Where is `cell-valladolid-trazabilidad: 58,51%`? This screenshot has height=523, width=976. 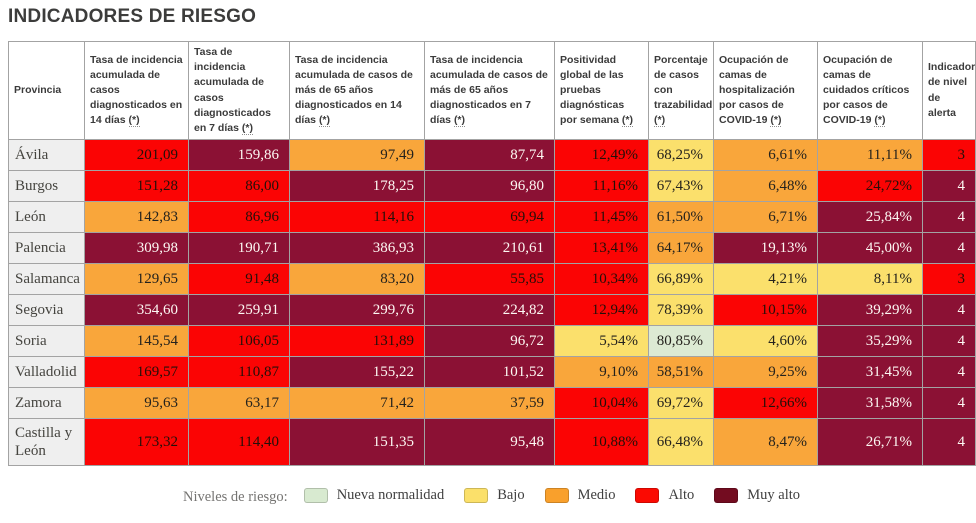
cell-valladolid-trazabilidad: 58,51% is located at coordinates (681, 372).